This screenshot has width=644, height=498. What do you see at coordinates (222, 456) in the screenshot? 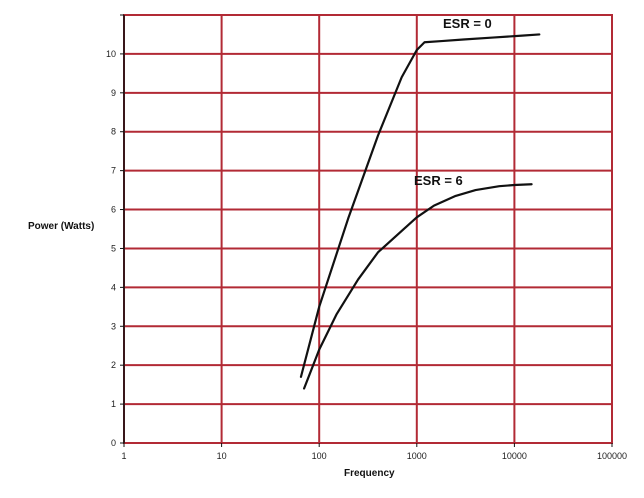
I see `x-tick-label: 10` at bounding box center [222, 456].